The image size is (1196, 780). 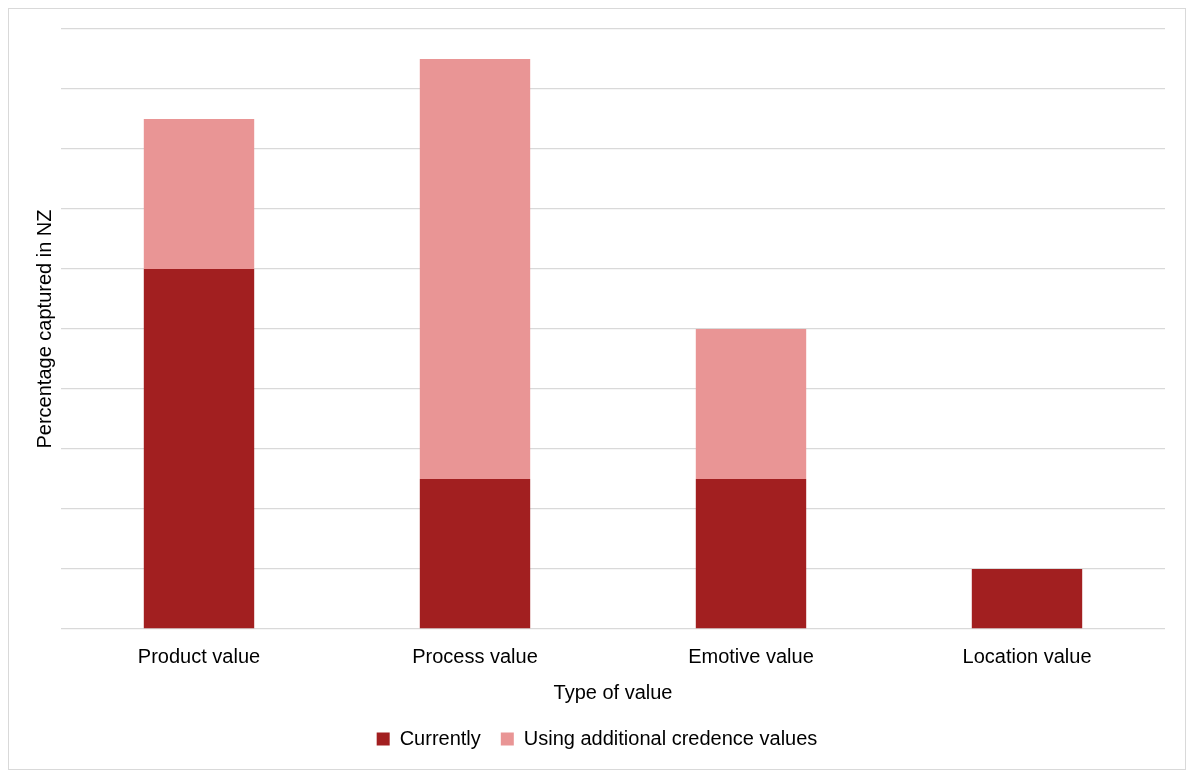 I want to click on legend-label: Using additional credence values, so click(x=670, y=737).